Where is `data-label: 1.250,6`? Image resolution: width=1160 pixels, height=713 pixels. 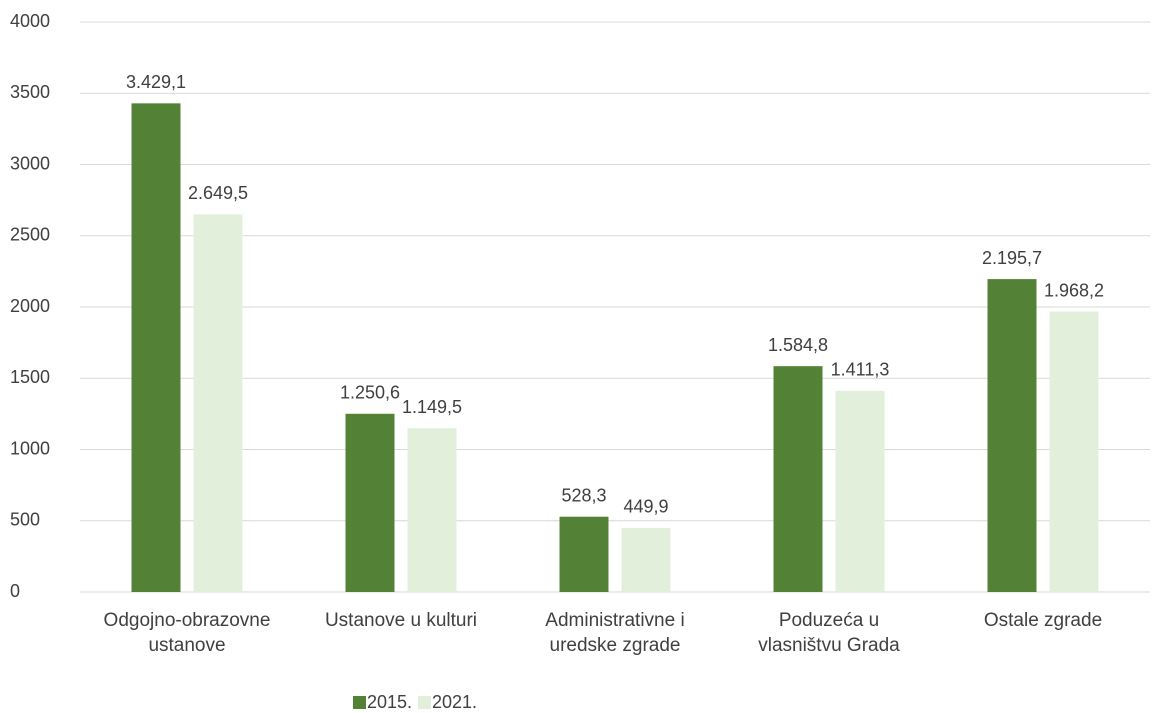
data-label: 1.250,6 is located at coordinates (370, 393).